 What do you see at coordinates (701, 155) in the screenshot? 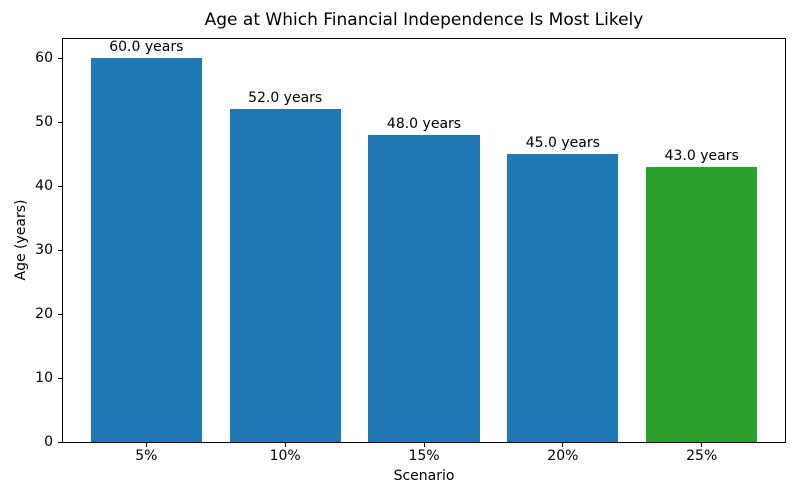
I see `bar-value-label: 43.0 years` at bounding box center [701, 155].